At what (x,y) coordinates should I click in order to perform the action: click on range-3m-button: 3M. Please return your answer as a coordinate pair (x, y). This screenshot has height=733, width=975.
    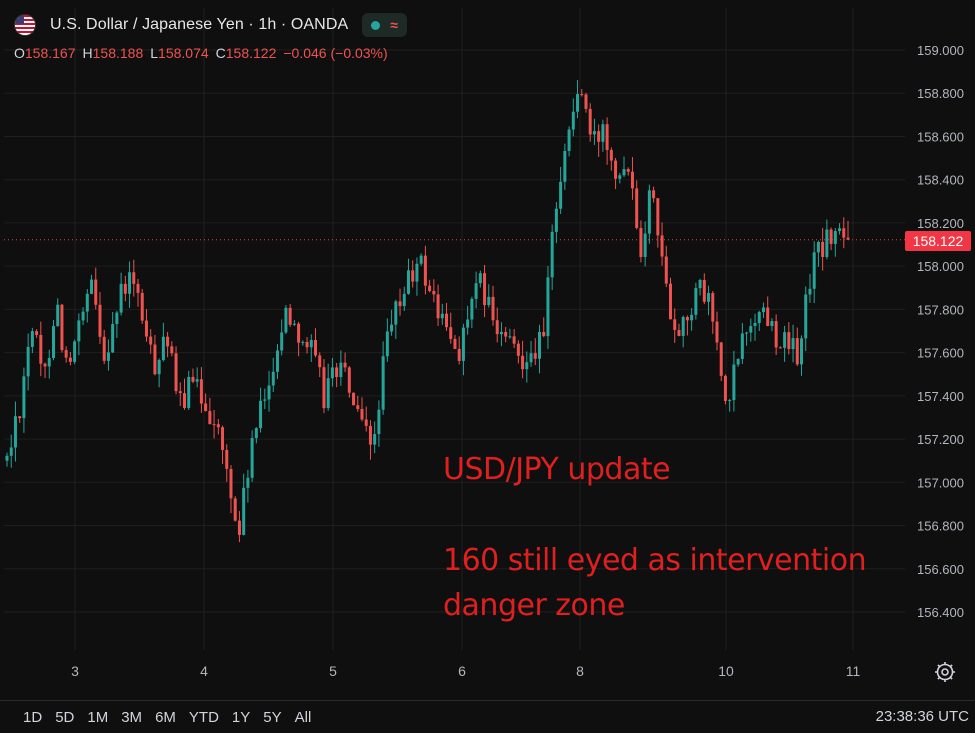
    Looking at the image, I should click on (132, 717).